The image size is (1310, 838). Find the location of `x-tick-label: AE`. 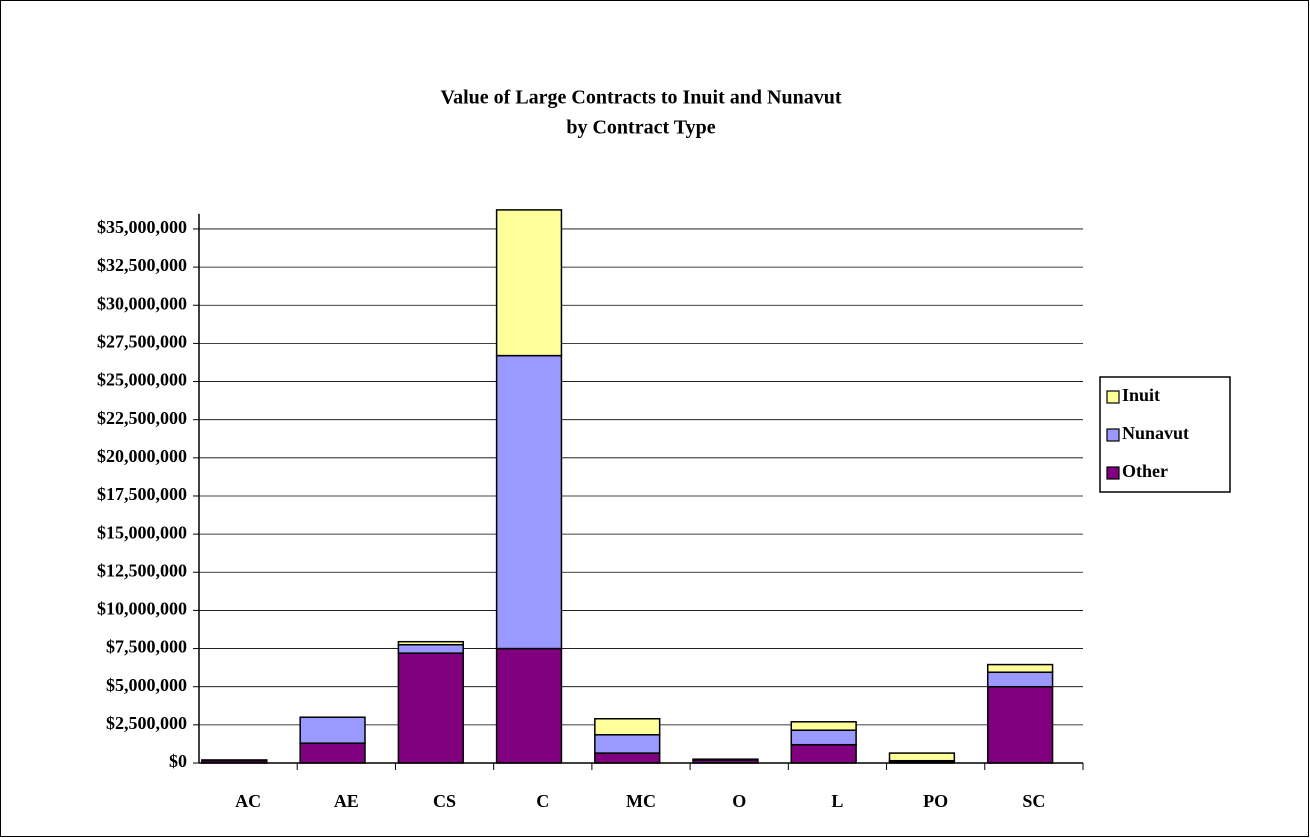

x-tick-label: AE is located at coordinates (346, 801).